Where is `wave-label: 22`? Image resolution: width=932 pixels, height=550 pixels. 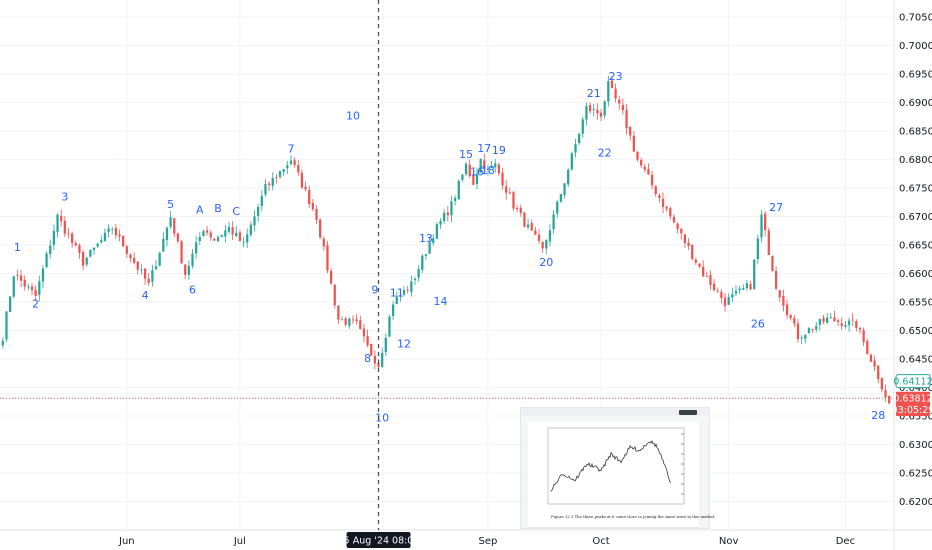 wave-label: 22 is located at coordinates (605, 153).